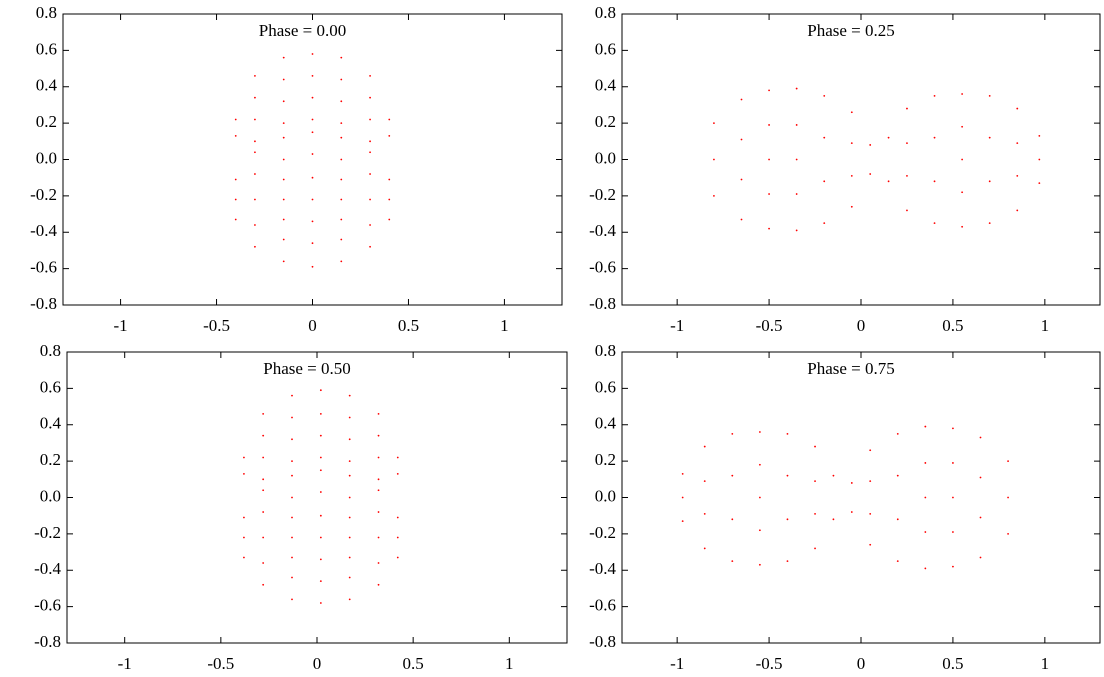 This screenshot has height=677, width=1104. Describe the element at coordinates (413, 663) in the screenshot. I see `x-tick-label: 0.5` at that location.